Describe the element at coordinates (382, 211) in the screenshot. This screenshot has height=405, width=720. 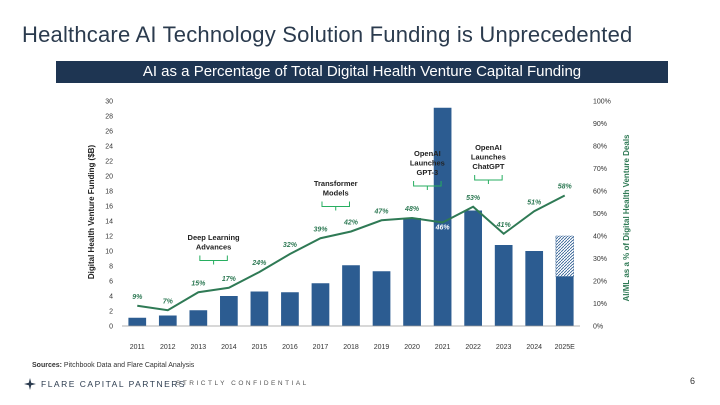
I see `data-label: 47%` at that location.